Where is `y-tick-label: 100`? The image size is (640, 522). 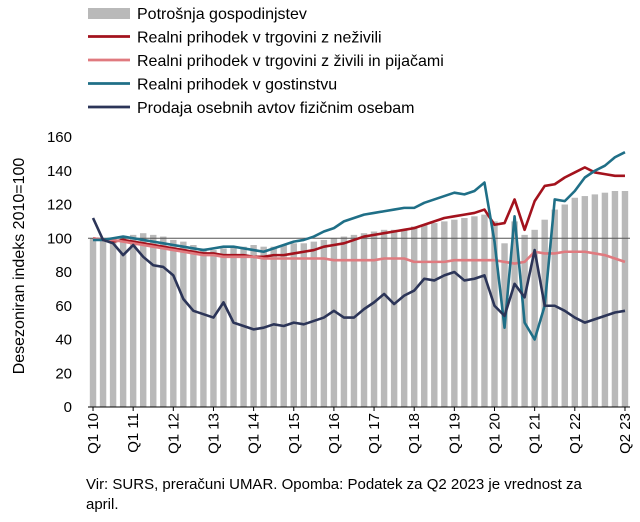
y-tick-label: 100 is located at coordinates (59, 238).